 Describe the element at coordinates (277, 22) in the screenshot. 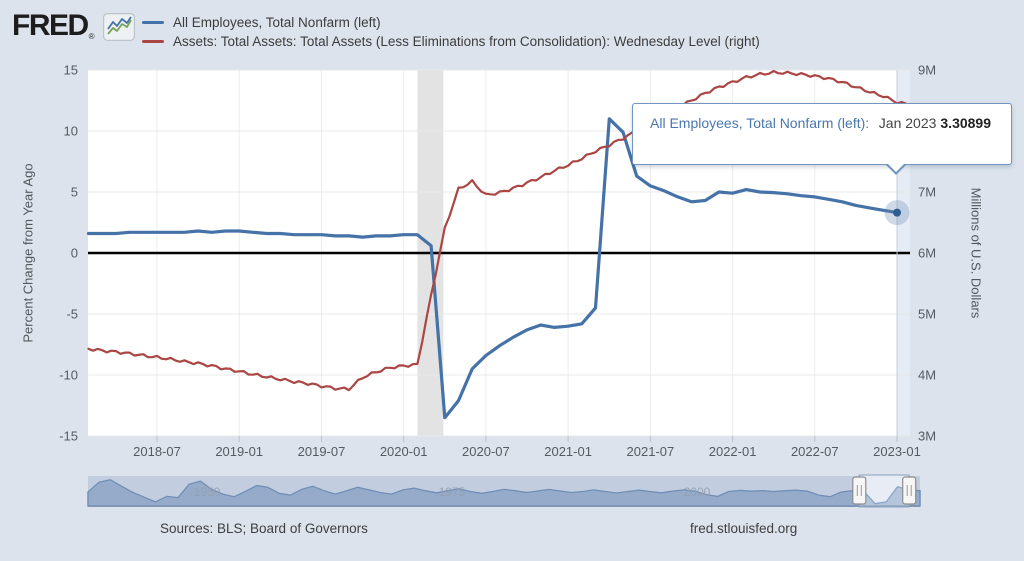

I see `legend-label: All Employees, Total Nonfarm (left)` at that location.